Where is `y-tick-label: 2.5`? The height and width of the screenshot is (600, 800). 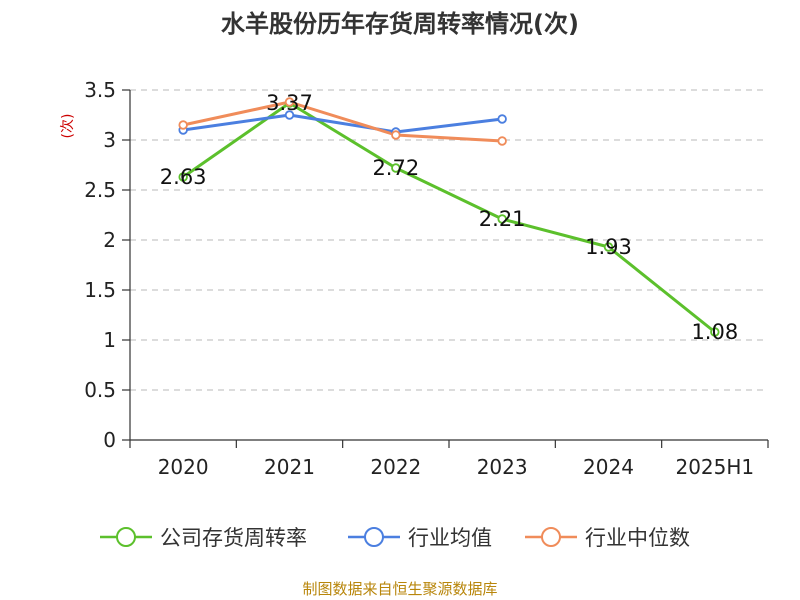
y-tick-label: 2.5 is located at coordinates (100, 190).